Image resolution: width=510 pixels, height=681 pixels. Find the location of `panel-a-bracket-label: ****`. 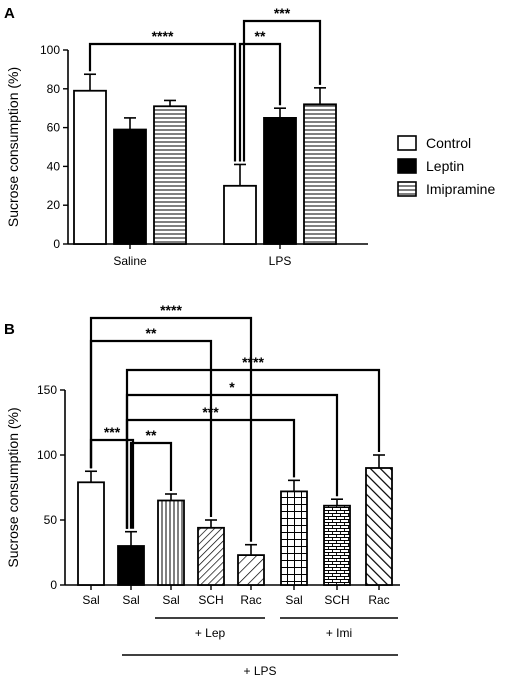

panel-a-bracket-label: **** is located at coordinates (163, 36).